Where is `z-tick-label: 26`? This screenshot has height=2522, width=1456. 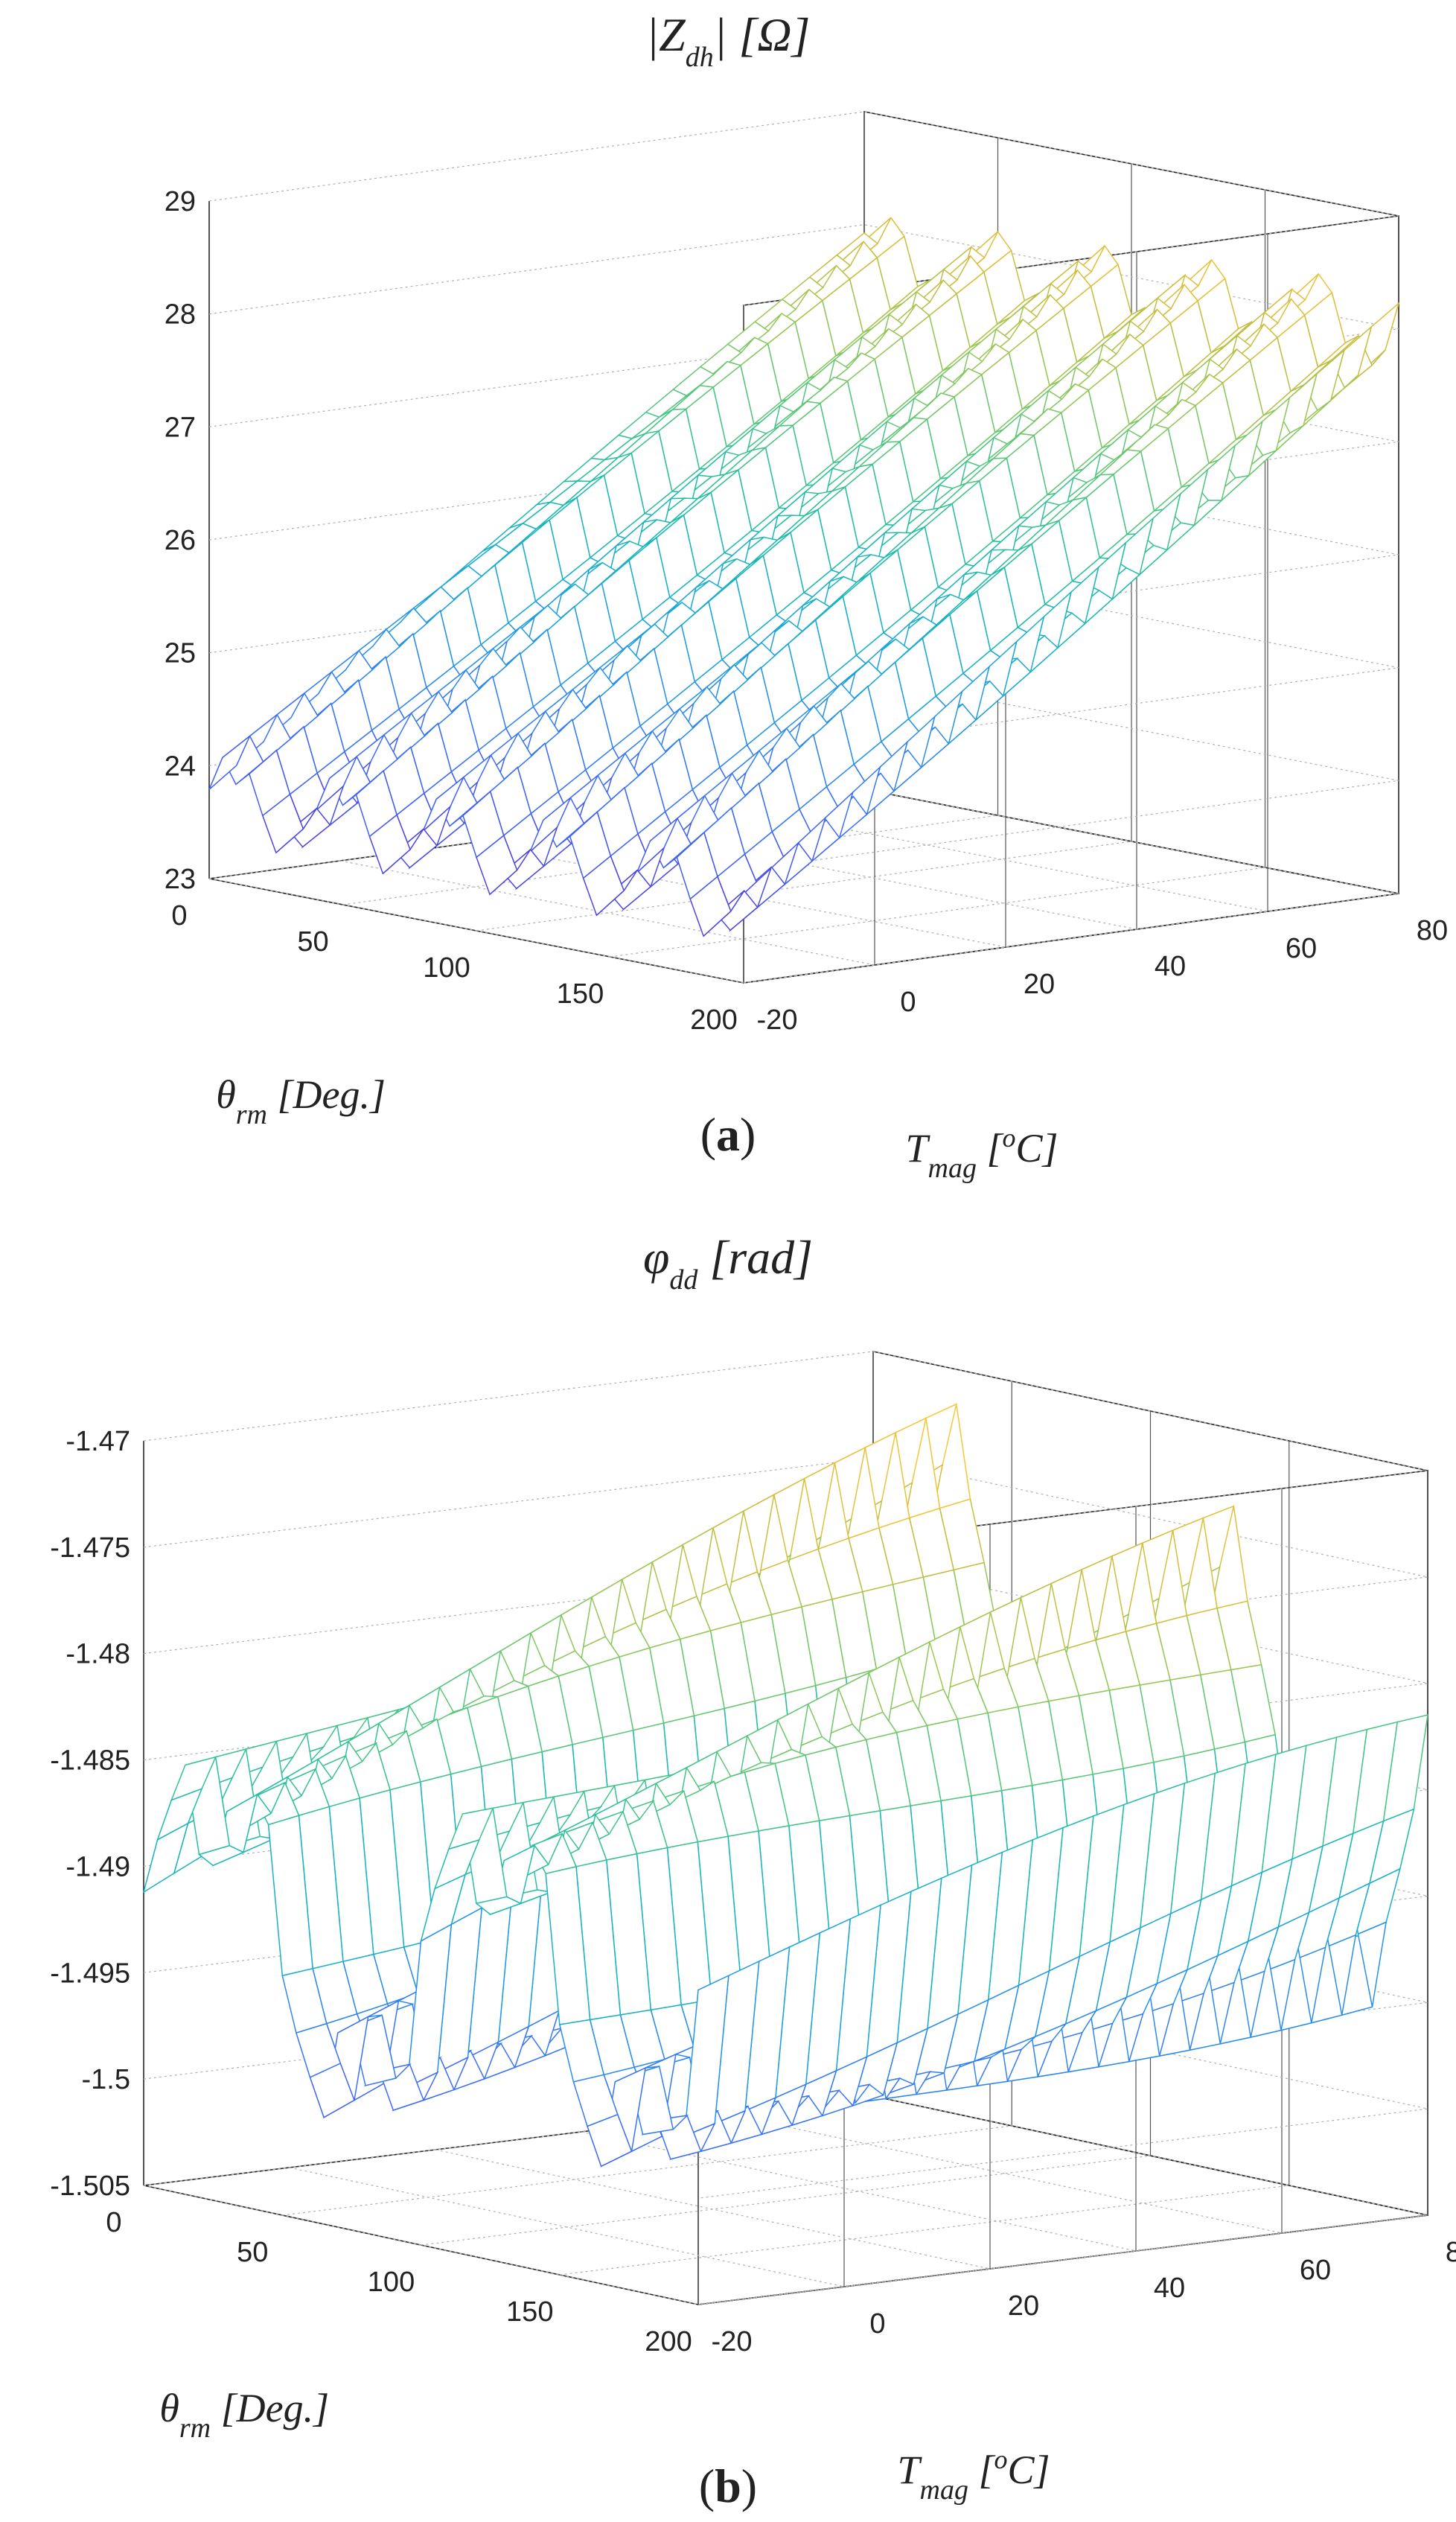
z-tick-label: 26 is located at coordinates (180, 540).